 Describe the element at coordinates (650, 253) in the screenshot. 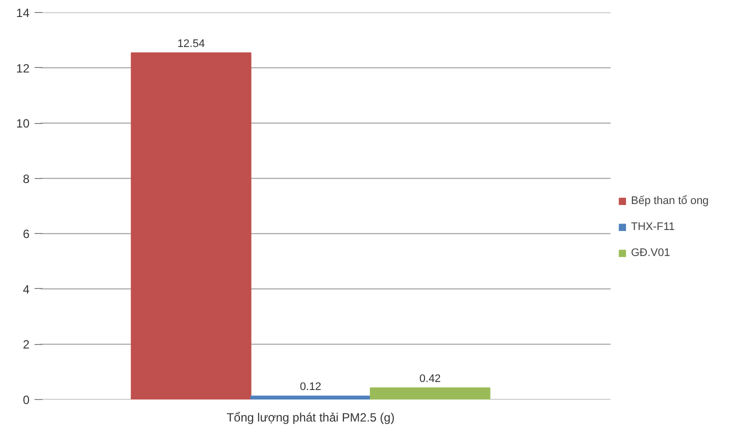

I see `legend-label: GĐ.V01` at that location.